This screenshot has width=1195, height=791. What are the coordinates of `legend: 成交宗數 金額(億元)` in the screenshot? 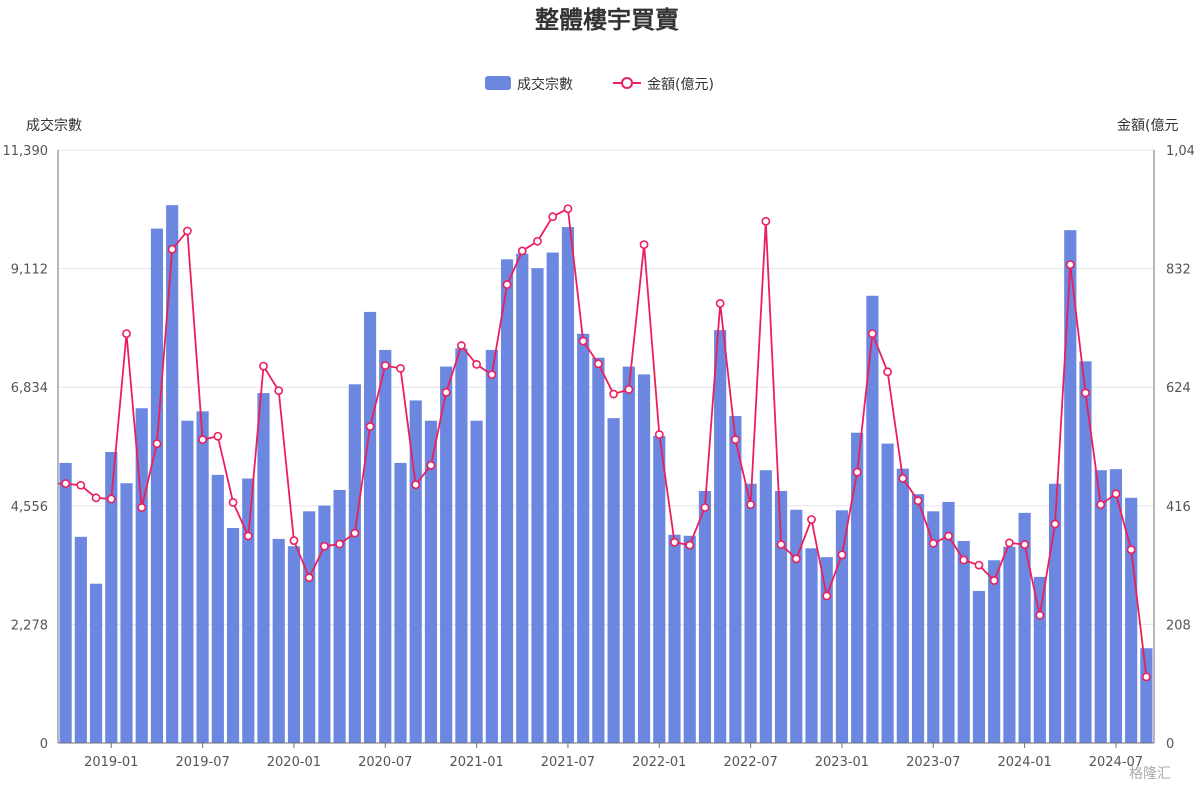 It's located at (599, 84).